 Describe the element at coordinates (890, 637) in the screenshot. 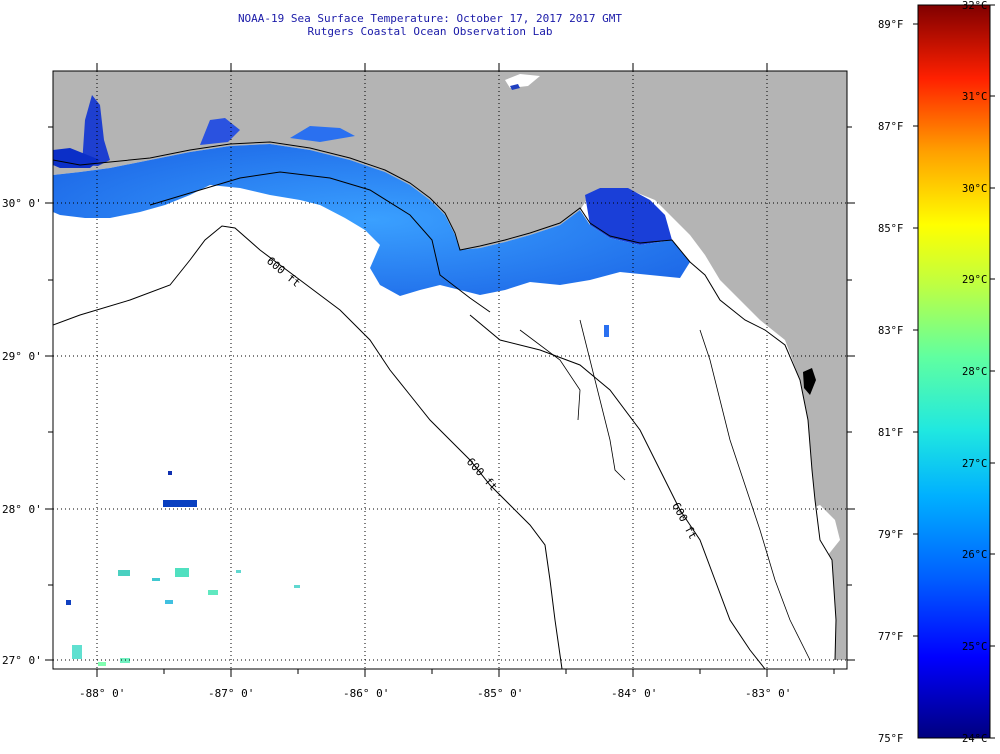

I see `colorbar-label-f: 77°F` at that location.